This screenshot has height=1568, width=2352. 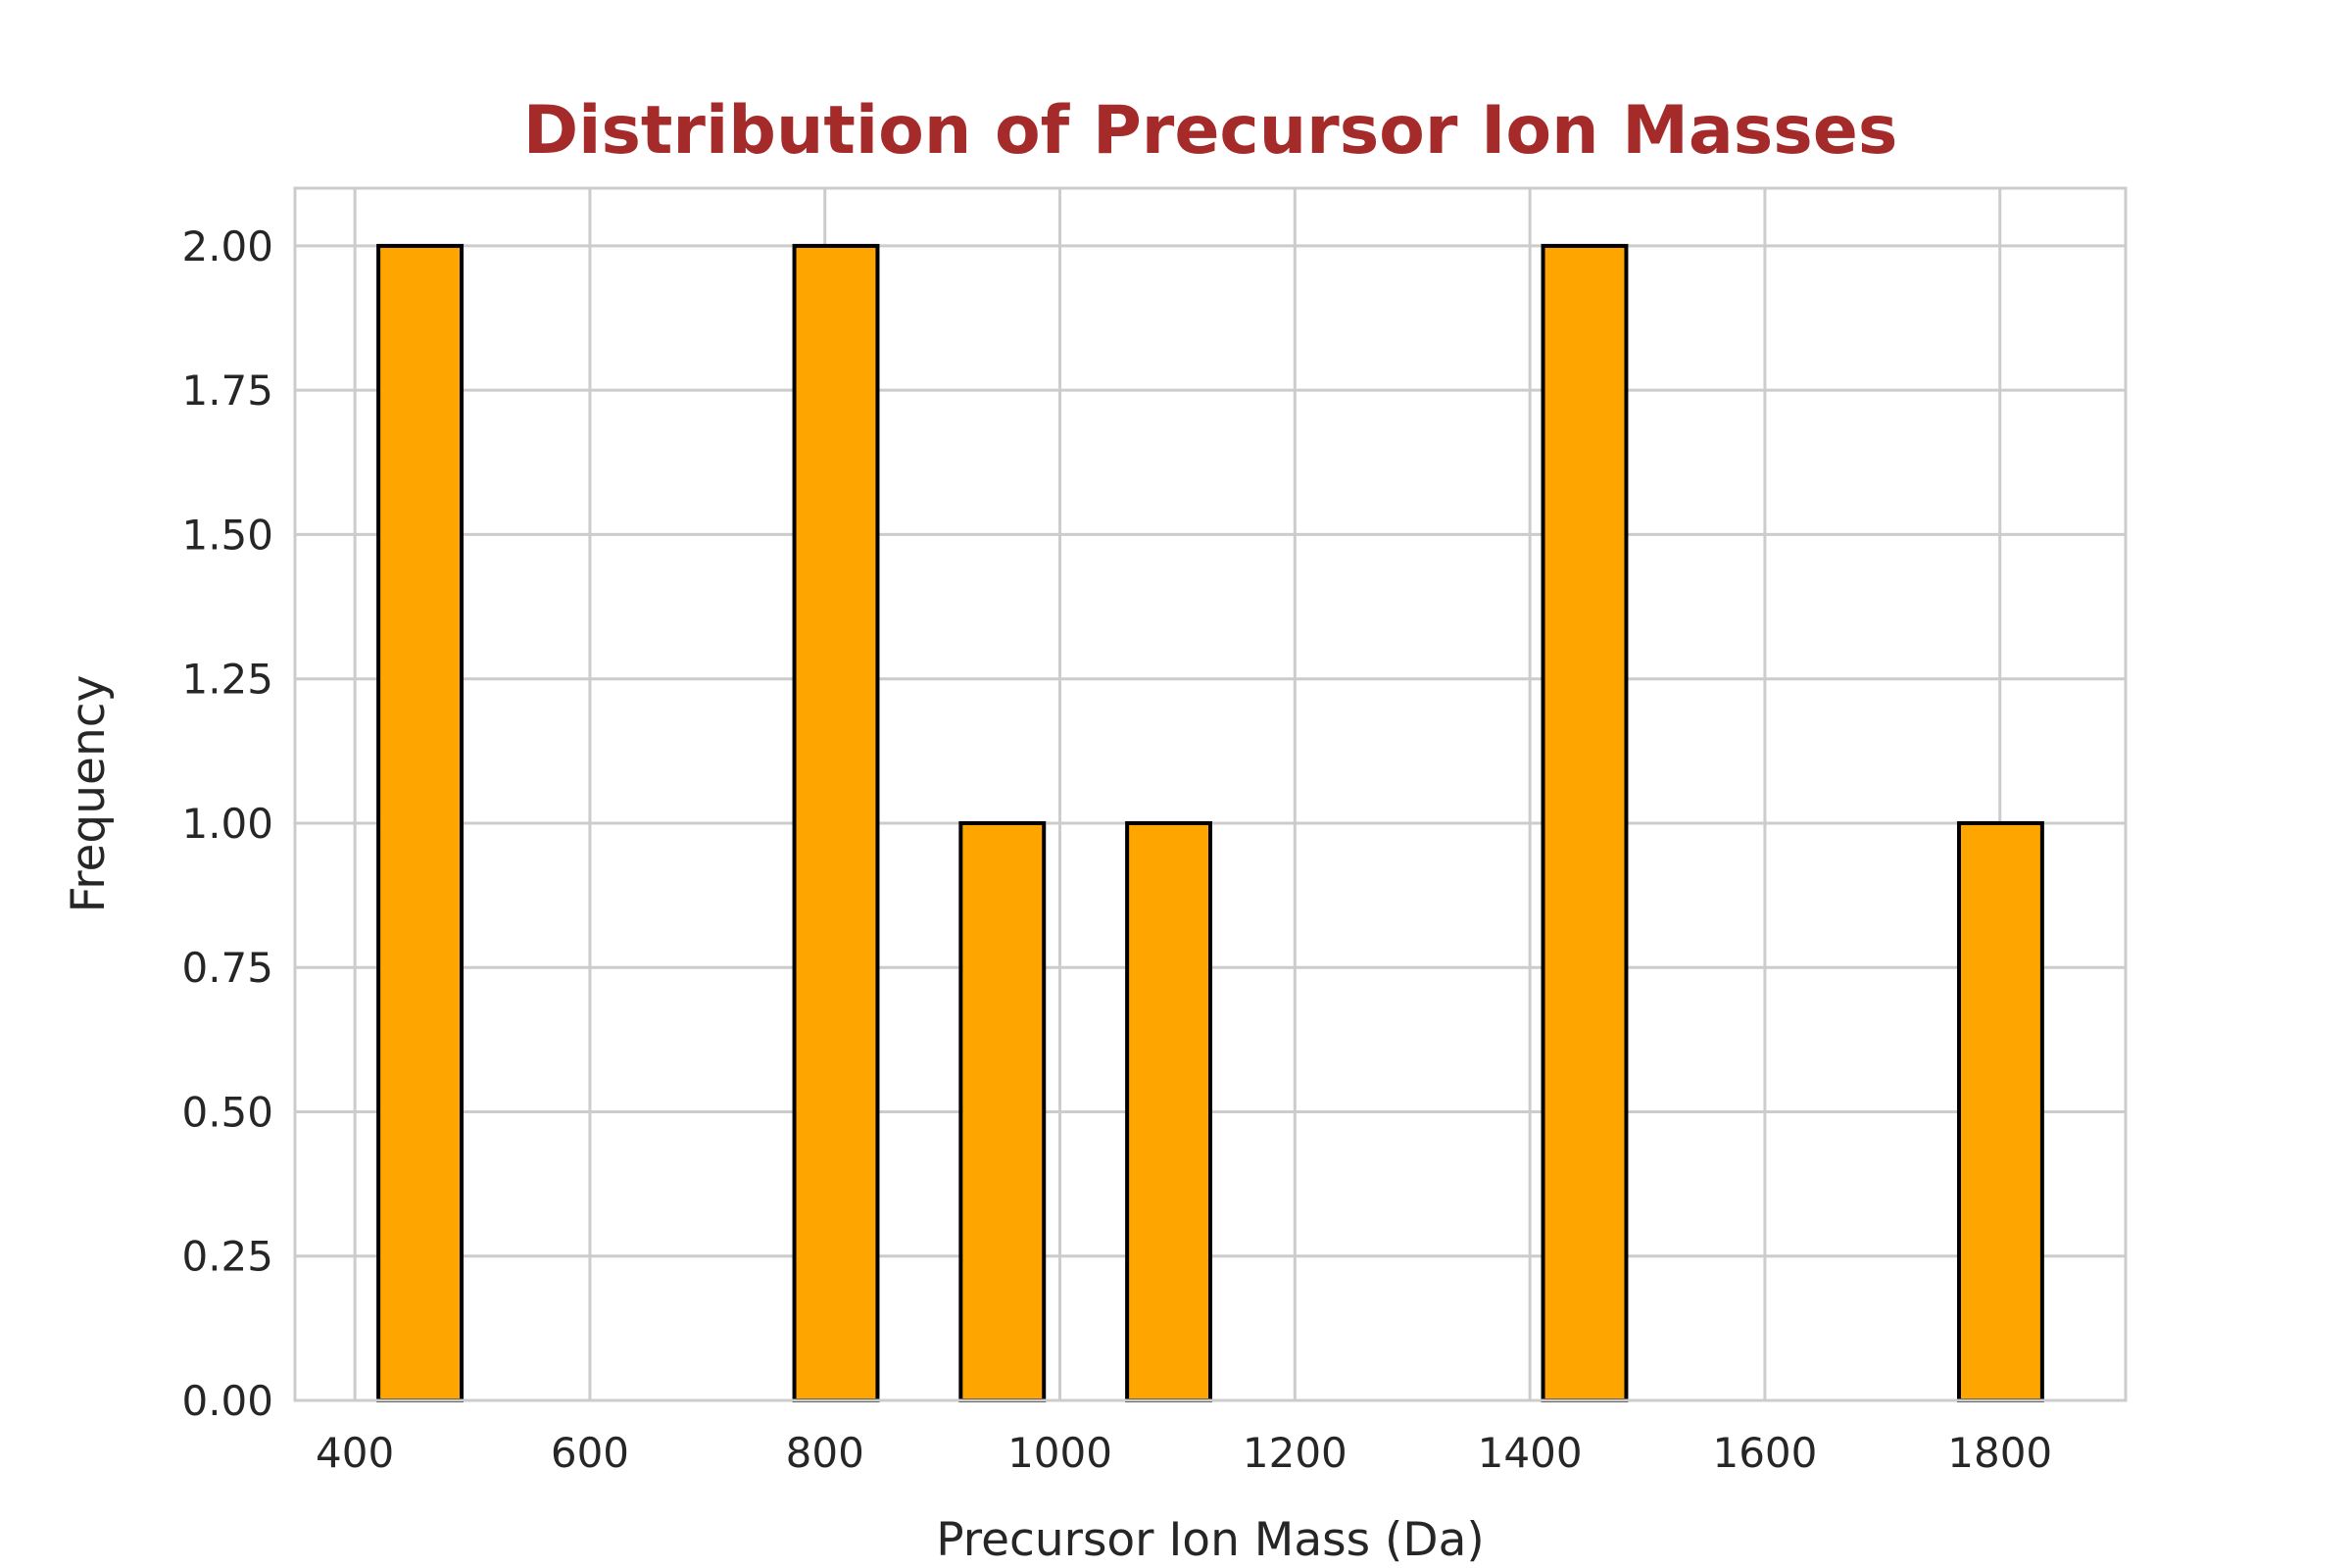 I want to click on x-tick-labels: 400 600 800 1000 1200 1400 1600 1800, so click(x=1184, y=1453).